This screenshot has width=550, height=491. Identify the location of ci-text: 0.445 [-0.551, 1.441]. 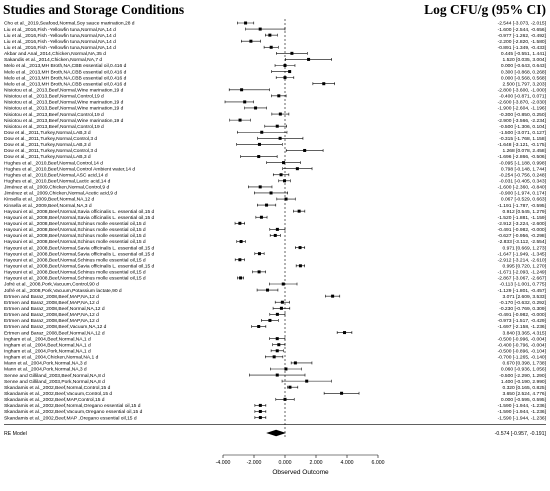
(524, 54).